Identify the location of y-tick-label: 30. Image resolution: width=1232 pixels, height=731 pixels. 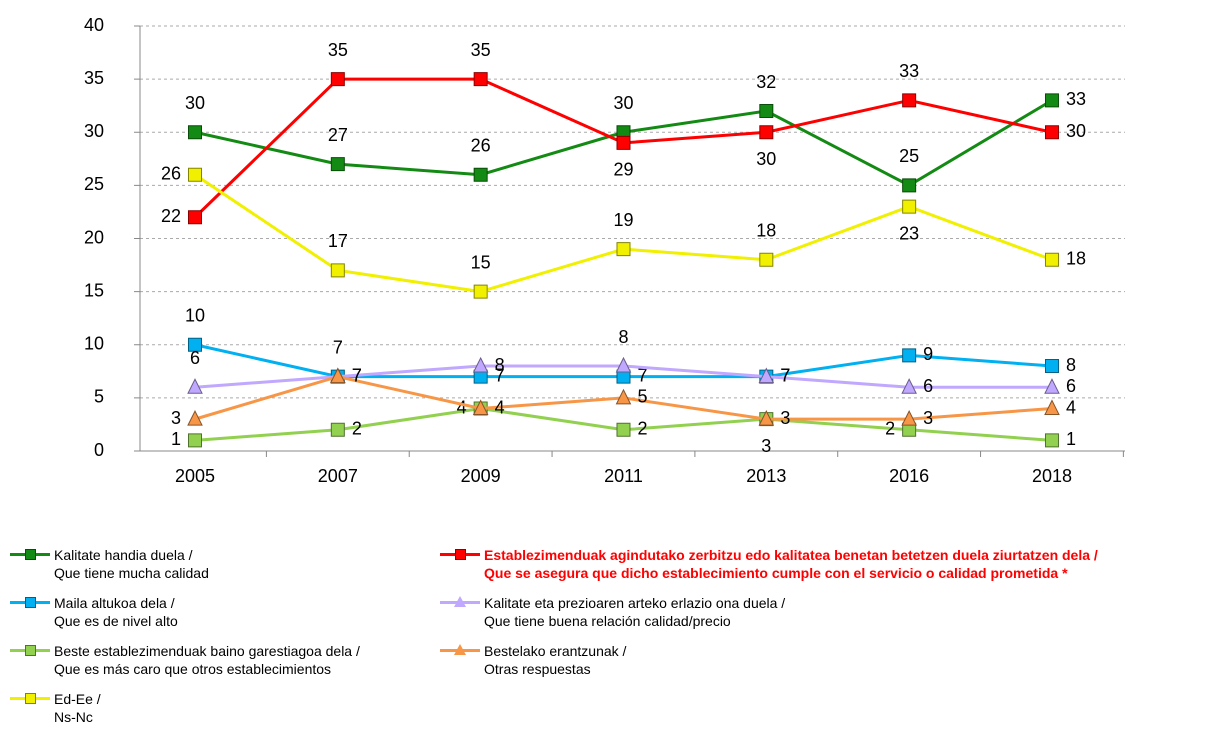
(94, 131).